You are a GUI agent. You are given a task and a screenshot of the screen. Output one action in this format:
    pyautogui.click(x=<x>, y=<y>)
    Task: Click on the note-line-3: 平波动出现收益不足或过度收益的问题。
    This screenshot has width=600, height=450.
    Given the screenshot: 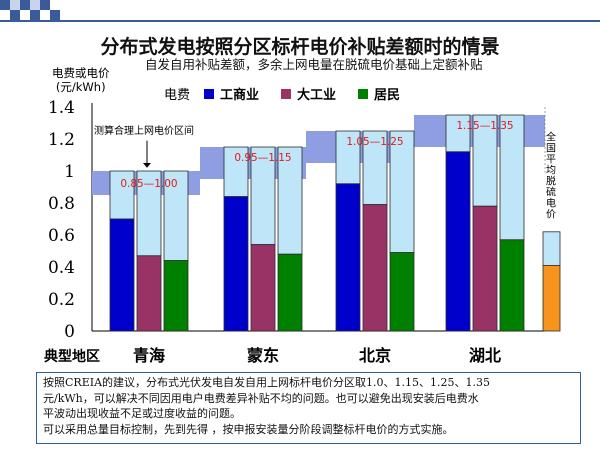 What is the action you would take?
    pyautogui.click(x=142, y=413)
    